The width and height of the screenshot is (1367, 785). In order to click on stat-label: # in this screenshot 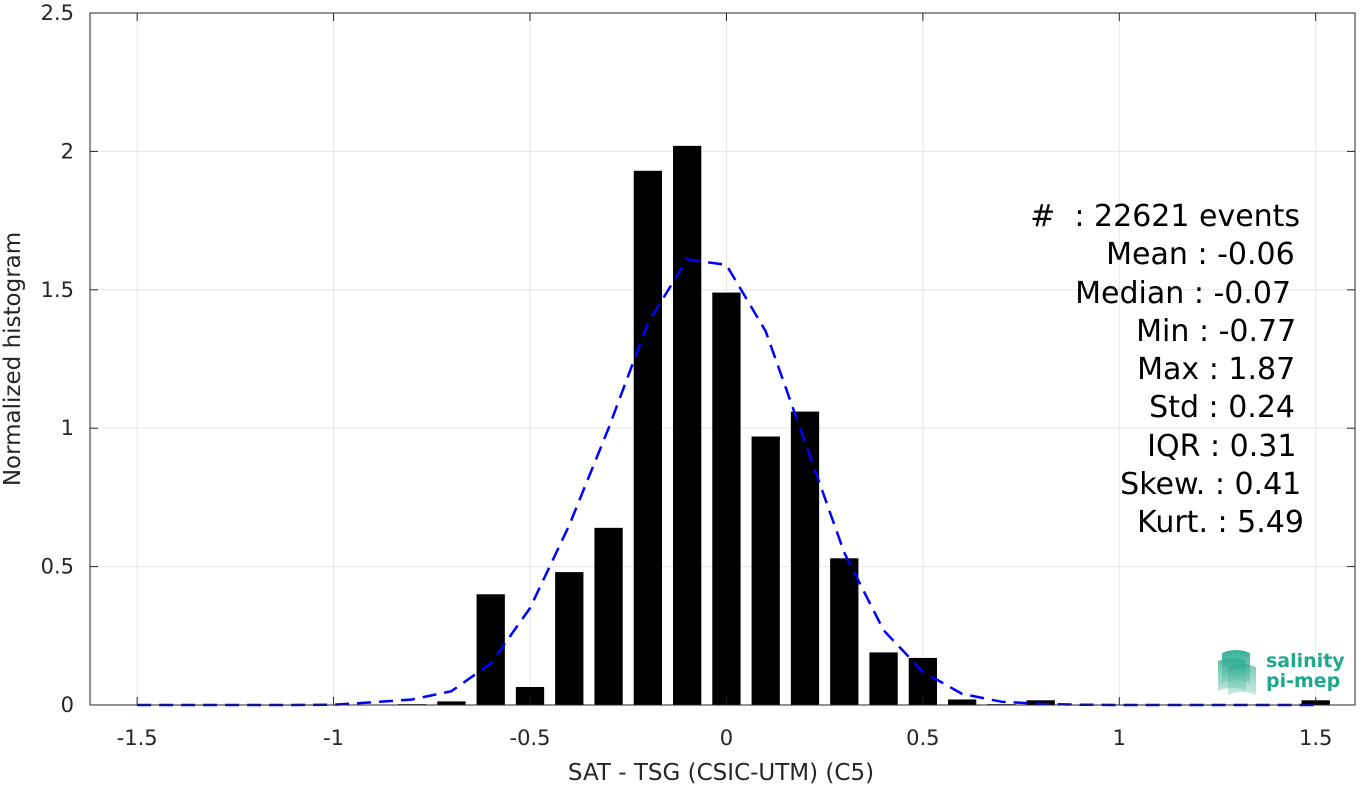, I will do `click(1052, 216)`.